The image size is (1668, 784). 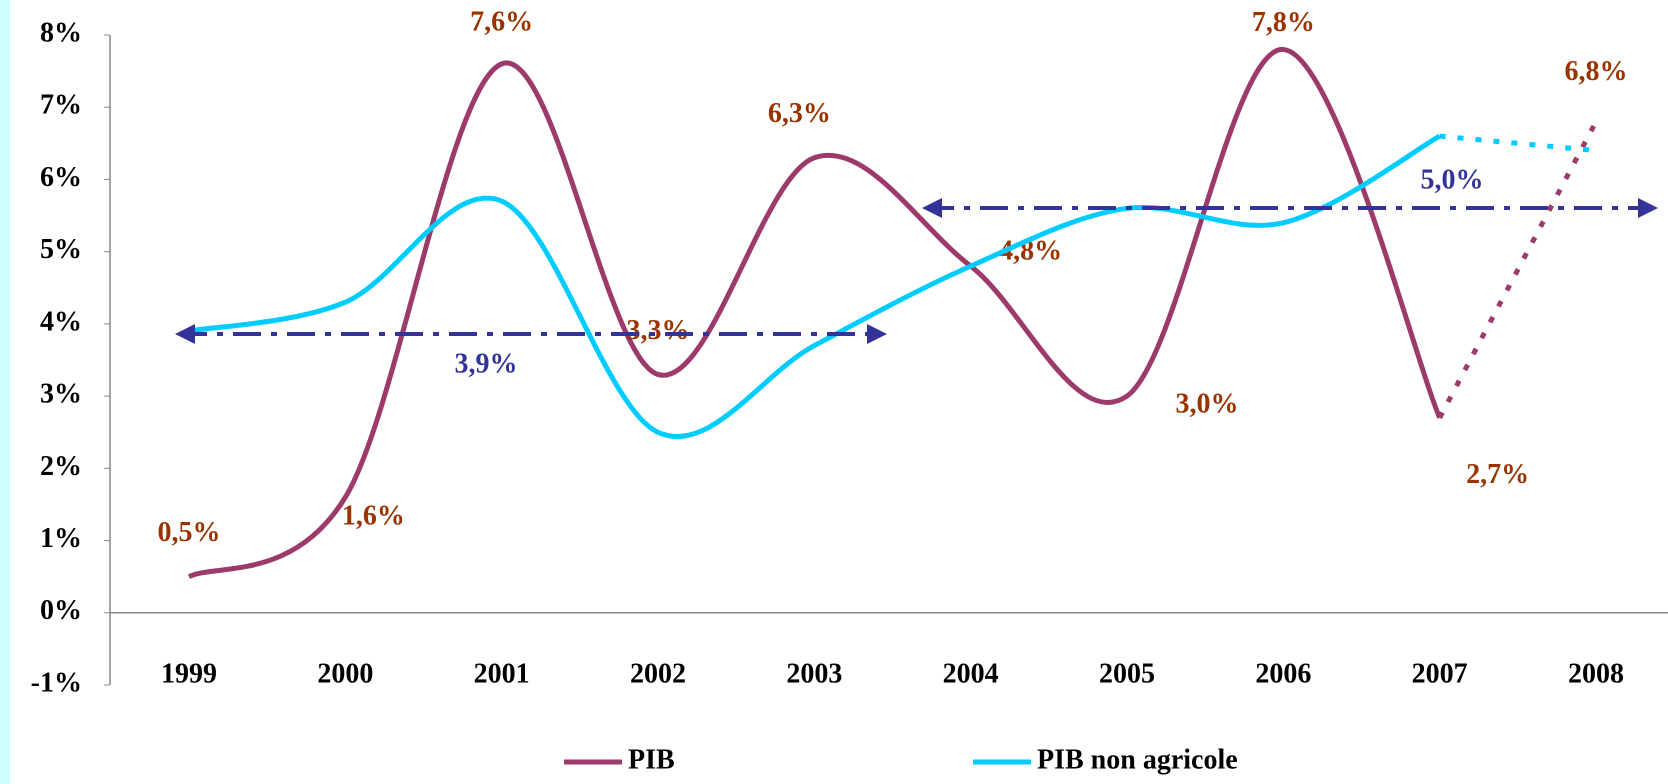 What do you see at coordinates (61, 249) in the screenshot?
I see `y-tick-label: 5%` at bounding box center [61, 249].